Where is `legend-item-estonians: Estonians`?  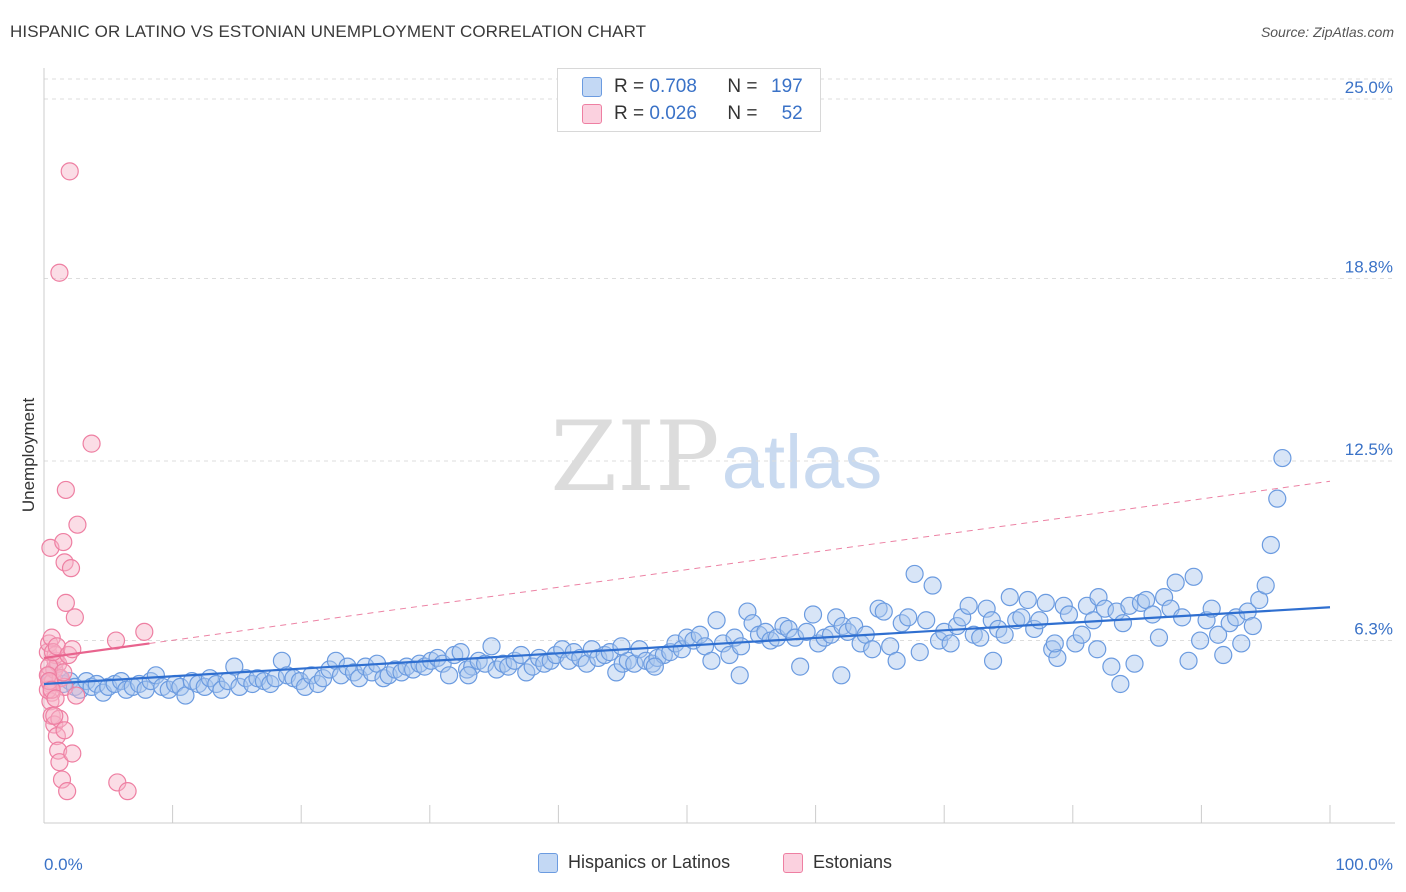 legend-item-estonians: Estonians is located at coordinates (837, 862).